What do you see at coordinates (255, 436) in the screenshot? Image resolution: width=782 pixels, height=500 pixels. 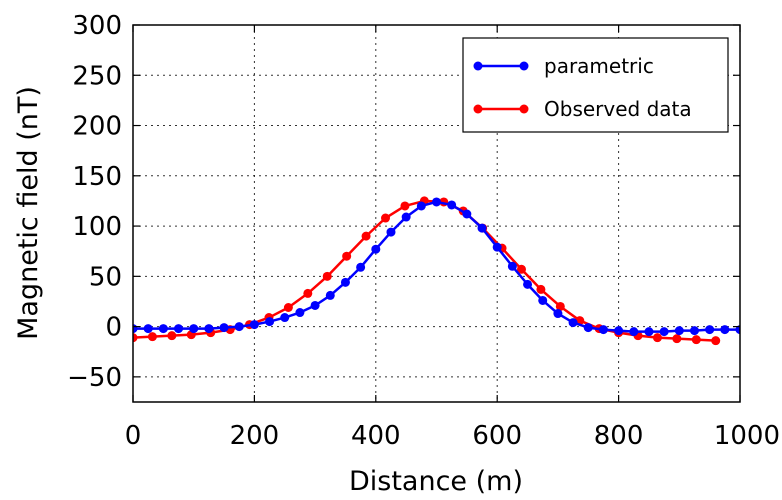 I see `x-tick-label: 200` at bounding box center [255, 436].